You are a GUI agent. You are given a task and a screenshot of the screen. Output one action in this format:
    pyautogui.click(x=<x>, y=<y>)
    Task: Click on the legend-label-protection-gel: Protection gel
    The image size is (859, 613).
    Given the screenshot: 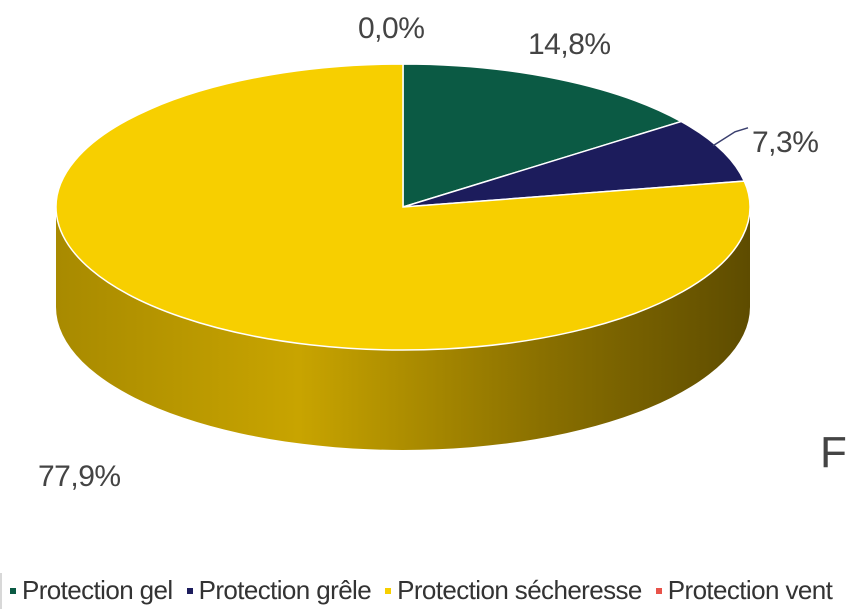 What is the action you would take?
    pyautogui.click(x=97, y=590)
    